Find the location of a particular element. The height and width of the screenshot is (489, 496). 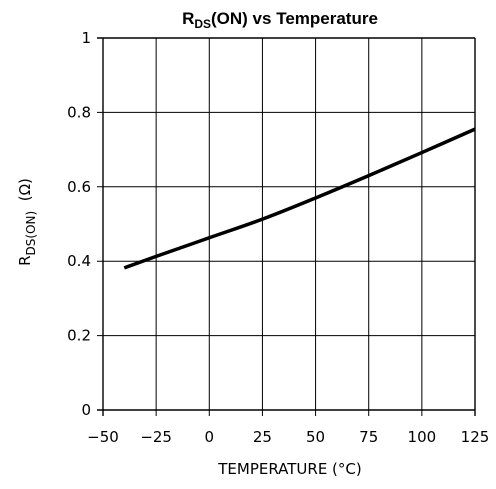

y-tick-label: 0.2 is located at coordinates (79, 336).